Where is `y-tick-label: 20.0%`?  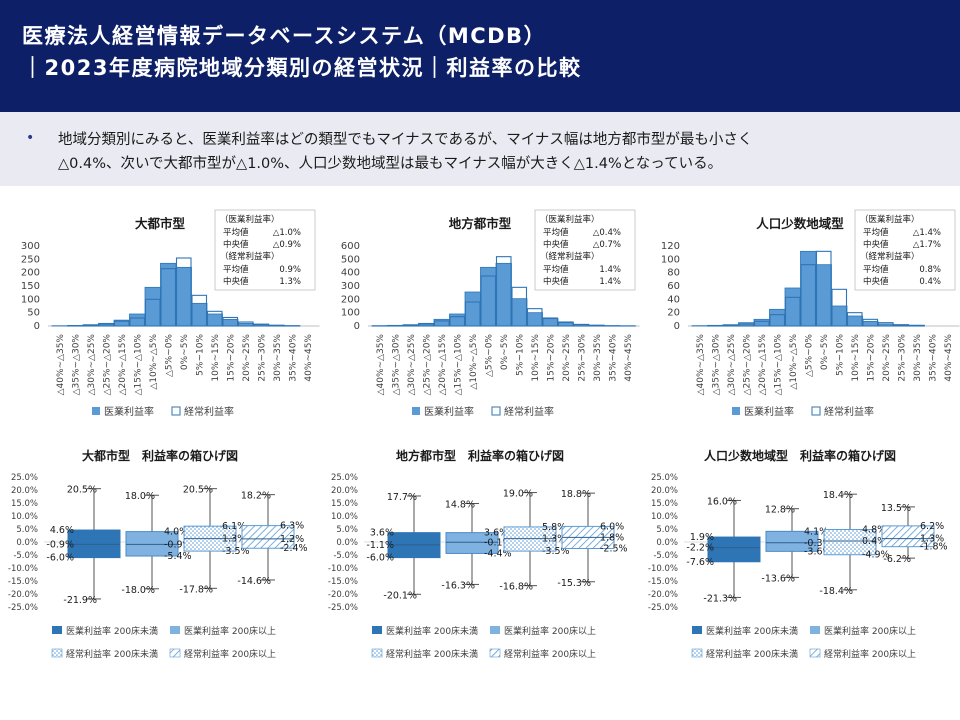
y-tick-label: 20.0% is located at coordinates (24, 491).